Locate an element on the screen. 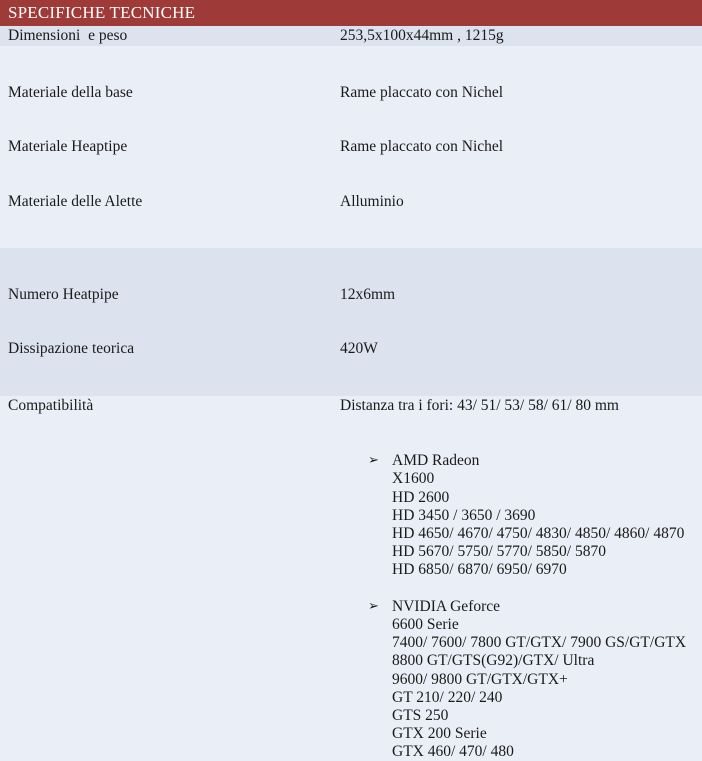 This screenshot has height=761, width=702. spec-value-line: 420W is located at coordinates (359, 349).